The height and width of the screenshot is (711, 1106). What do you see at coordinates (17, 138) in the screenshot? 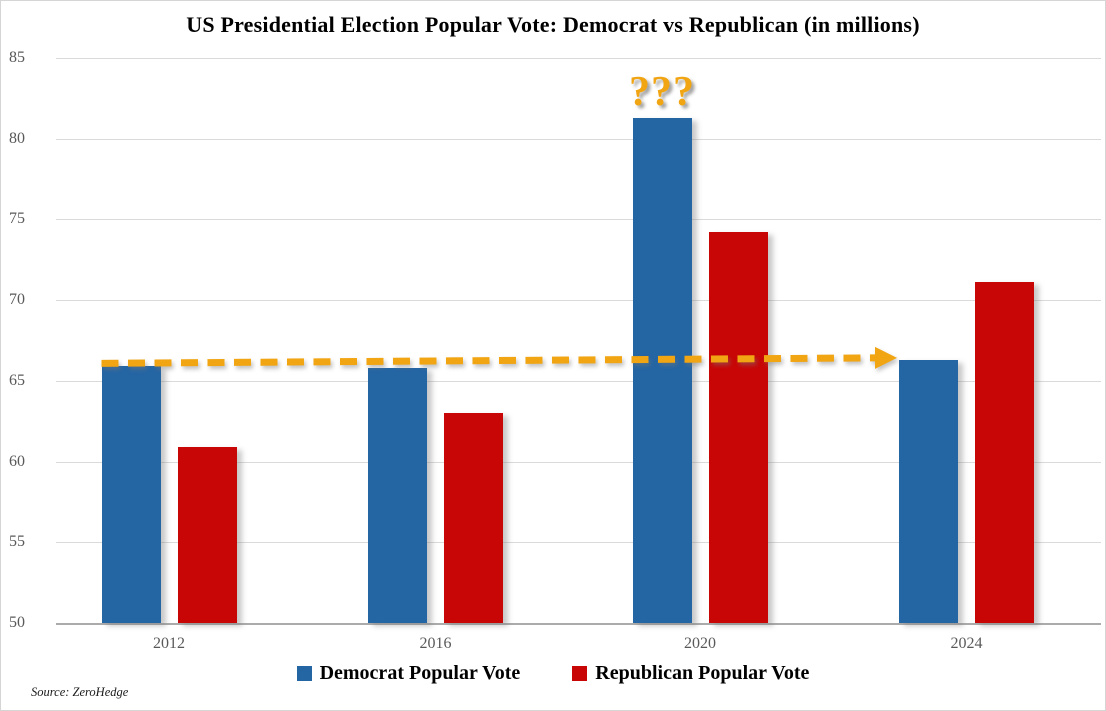
I see `ytick-label-80: 80` at bounding box center [17, 138].